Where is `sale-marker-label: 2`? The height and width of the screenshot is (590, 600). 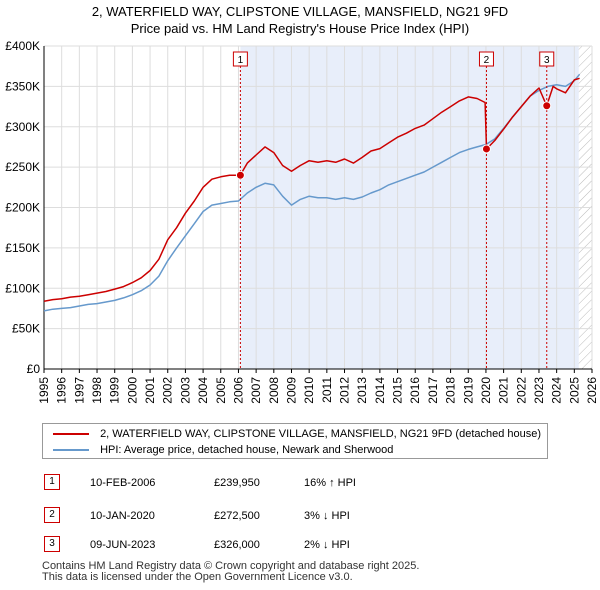
sale-marker-label: 2 is located at coordinates (487, 60).